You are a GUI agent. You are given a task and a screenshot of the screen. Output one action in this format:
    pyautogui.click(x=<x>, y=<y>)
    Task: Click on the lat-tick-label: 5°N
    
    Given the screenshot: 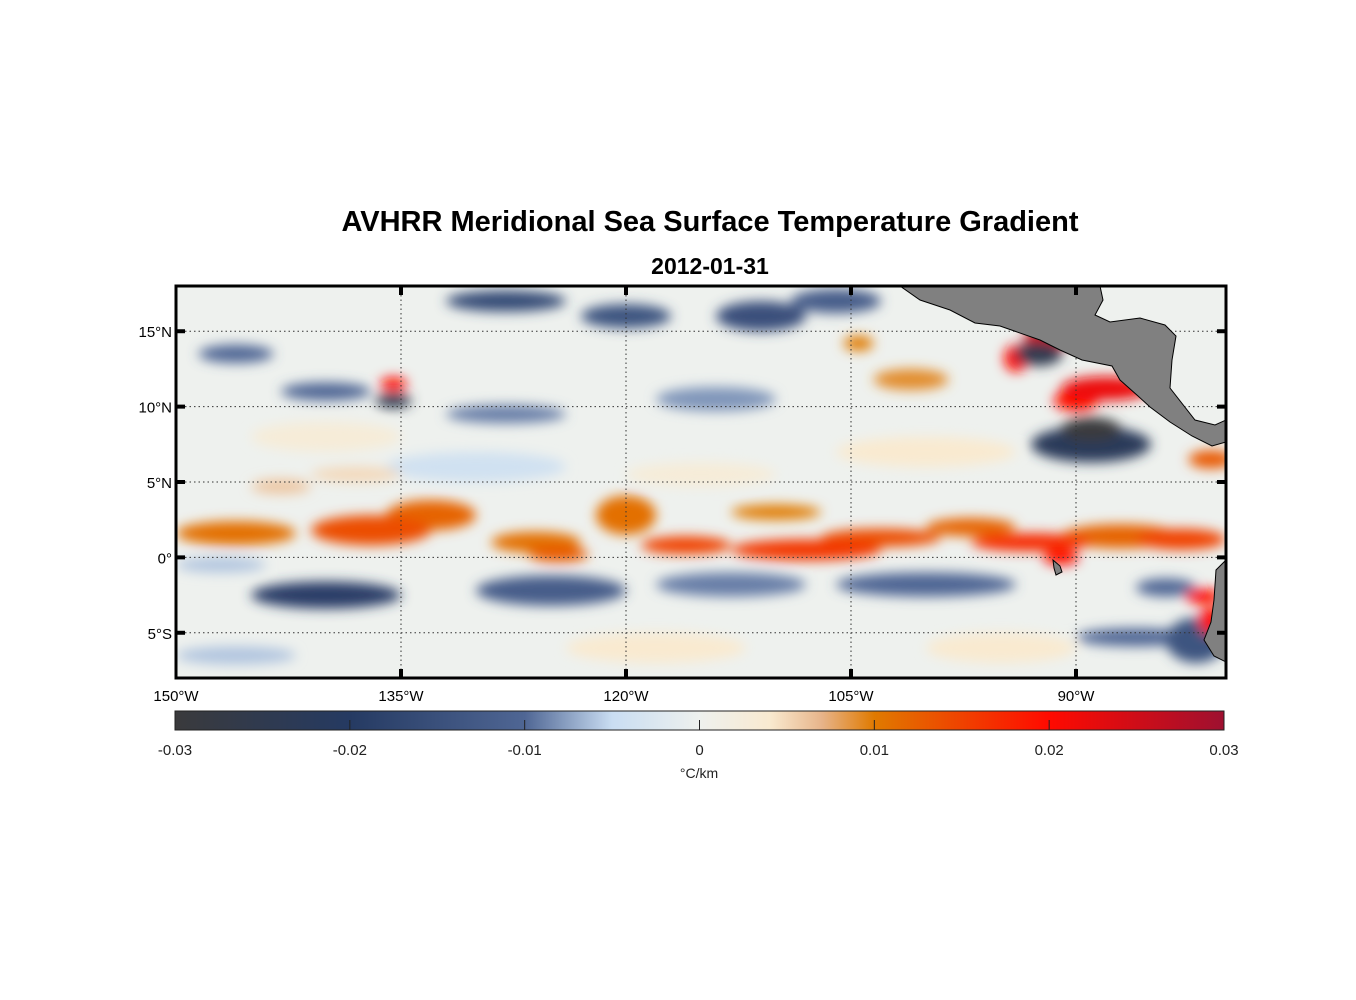 What is the action you would take?
    pyautogui.click(x=159, y=483)
    